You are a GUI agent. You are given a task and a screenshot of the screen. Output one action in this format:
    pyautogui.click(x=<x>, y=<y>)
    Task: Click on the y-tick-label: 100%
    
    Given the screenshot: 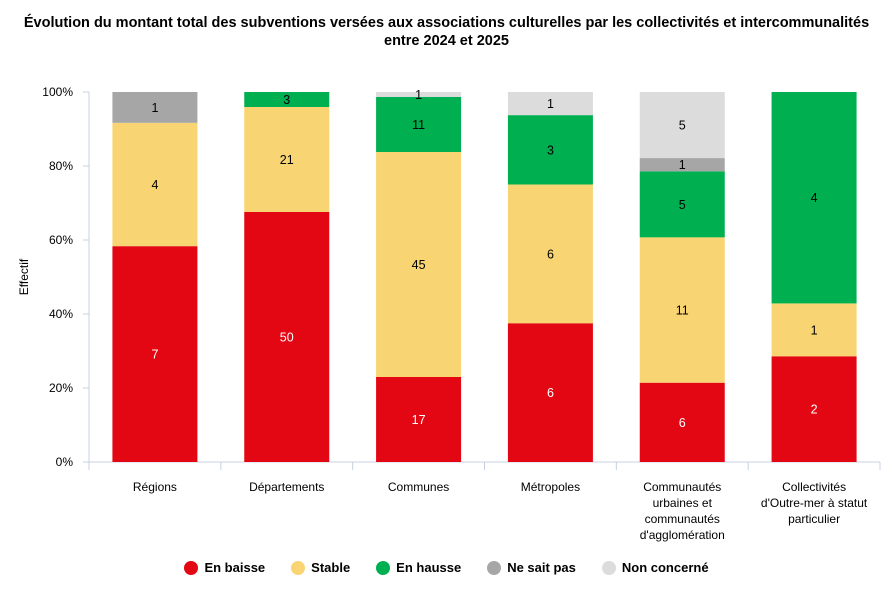 What is the action you would take?
    pyautogui.click(x=57, y=92)
    